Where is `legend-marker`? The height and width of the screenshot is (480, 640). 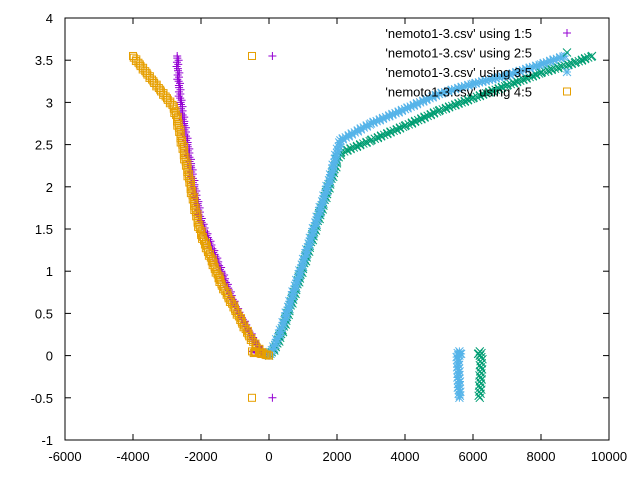
legend-marker is located at coordinates (567, 72).